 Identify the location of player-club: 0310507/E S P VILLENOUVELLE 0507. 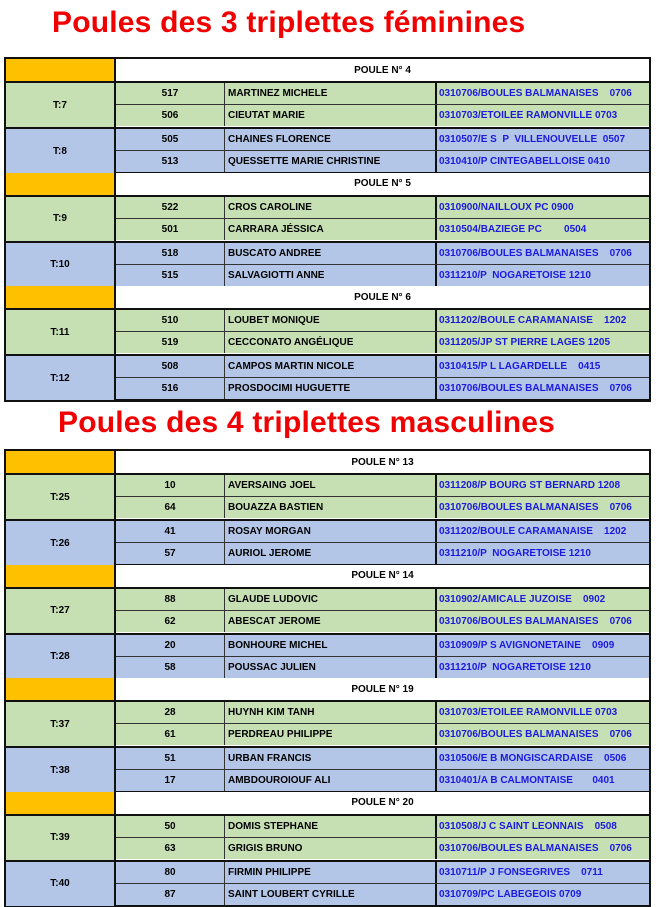
(532, 139).